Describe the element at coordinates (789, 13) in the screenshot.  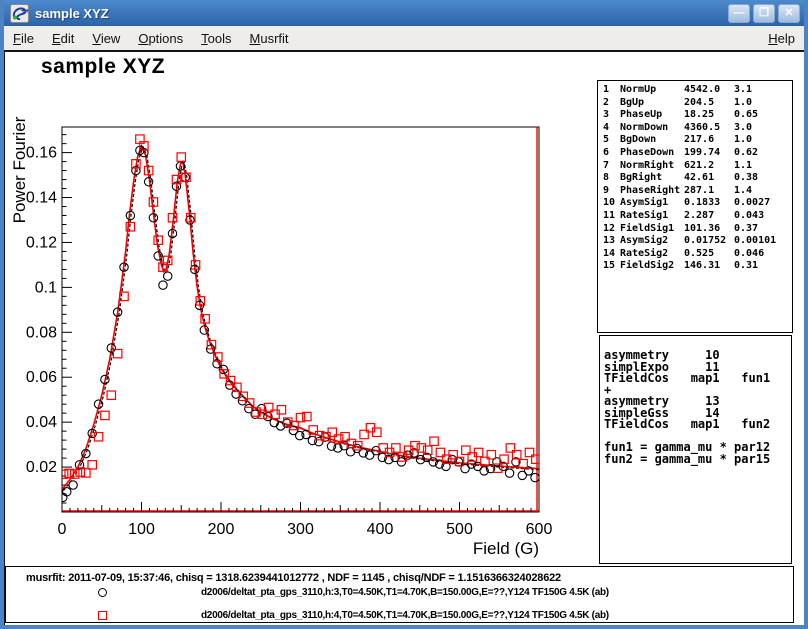
I see `close-button: ✕` at that location.